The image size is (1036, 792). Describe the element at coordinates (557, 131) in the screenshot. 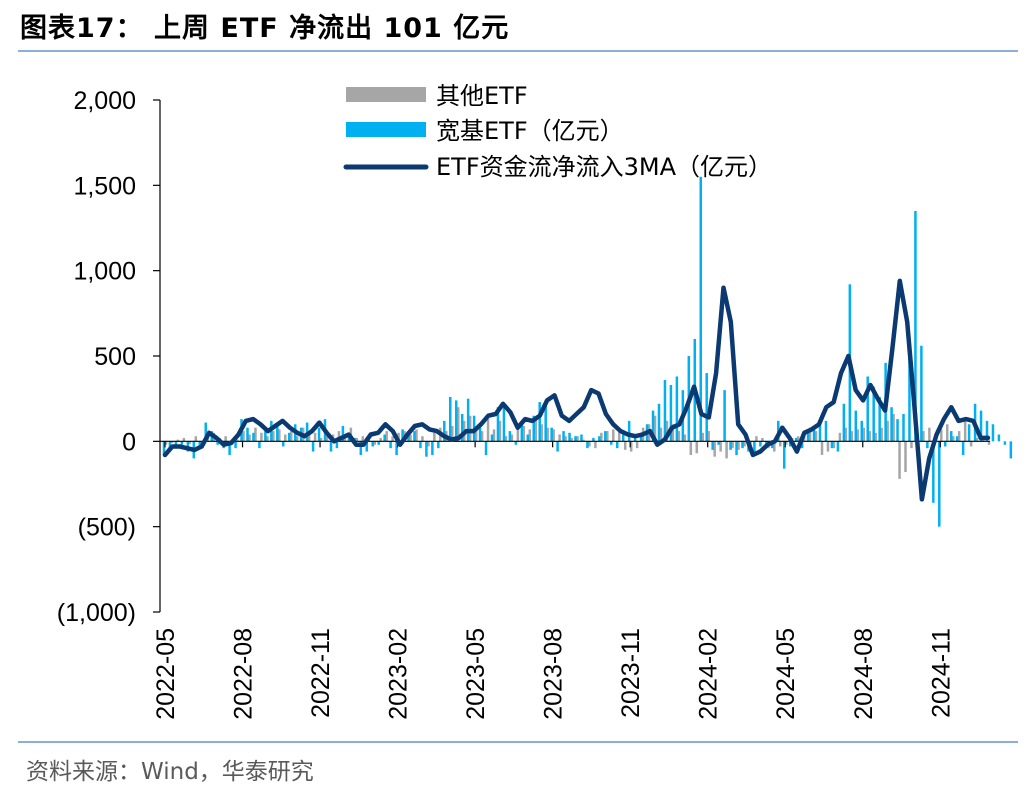

I see `legend: 其他ETF 宽基ETF（亿元） ETF资金流净流入3MA（亿元）` at that location.